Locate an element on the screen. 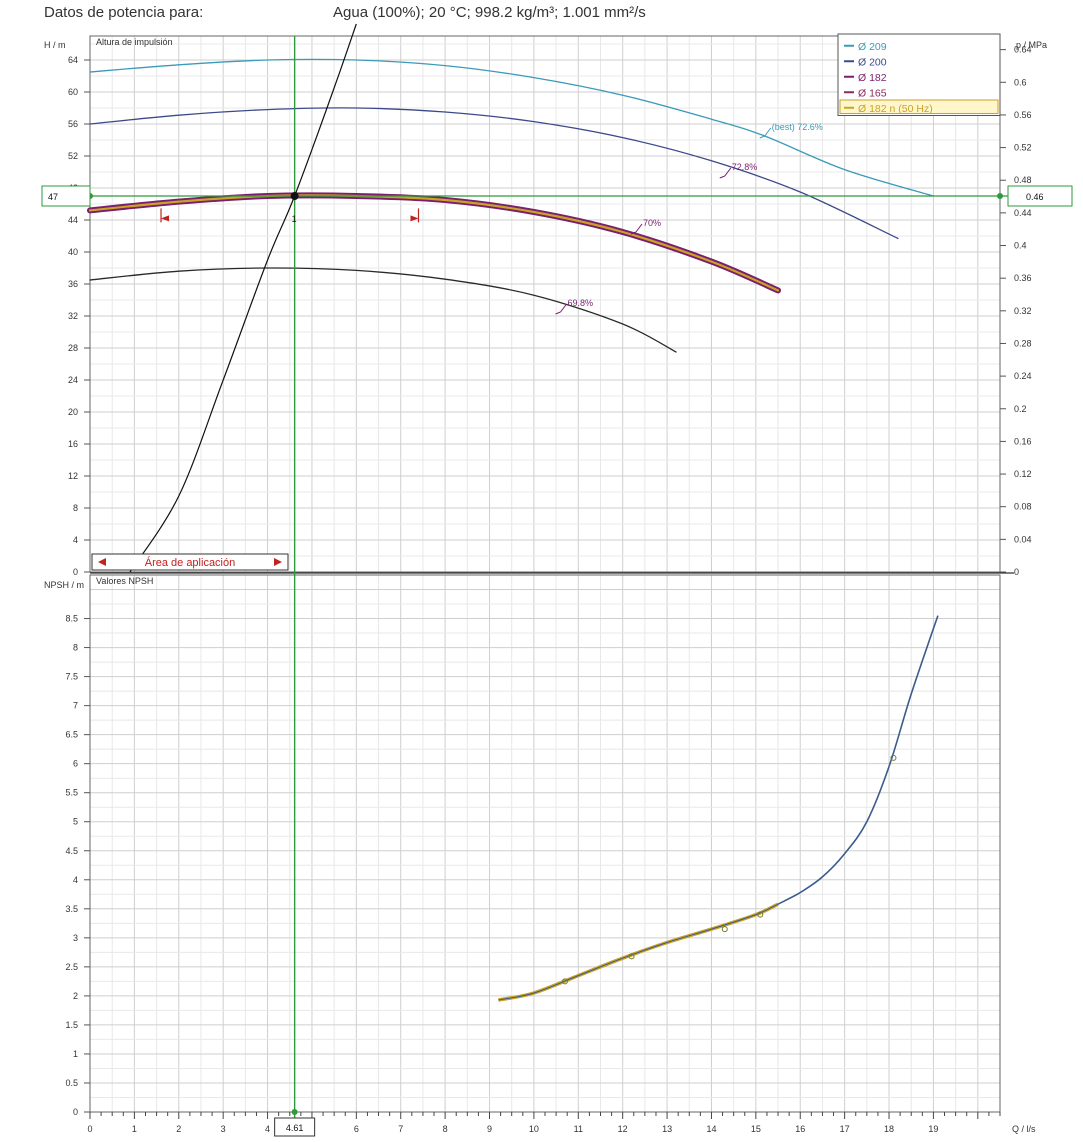  legend-label: Ø 209 is located at coordinates (872, 47).